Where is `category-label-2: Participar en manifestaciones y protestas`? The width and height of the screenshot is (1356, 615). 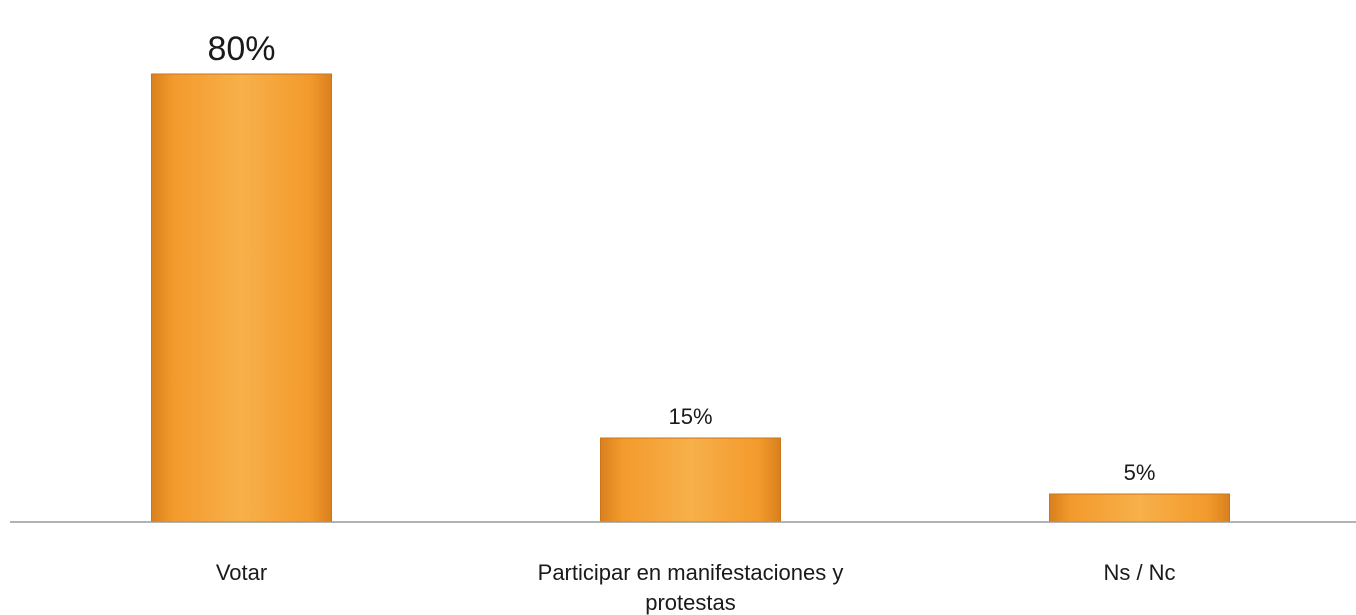 category-label-2: Participar en manifestaciones y protestas is located at coordinates (691, 587).